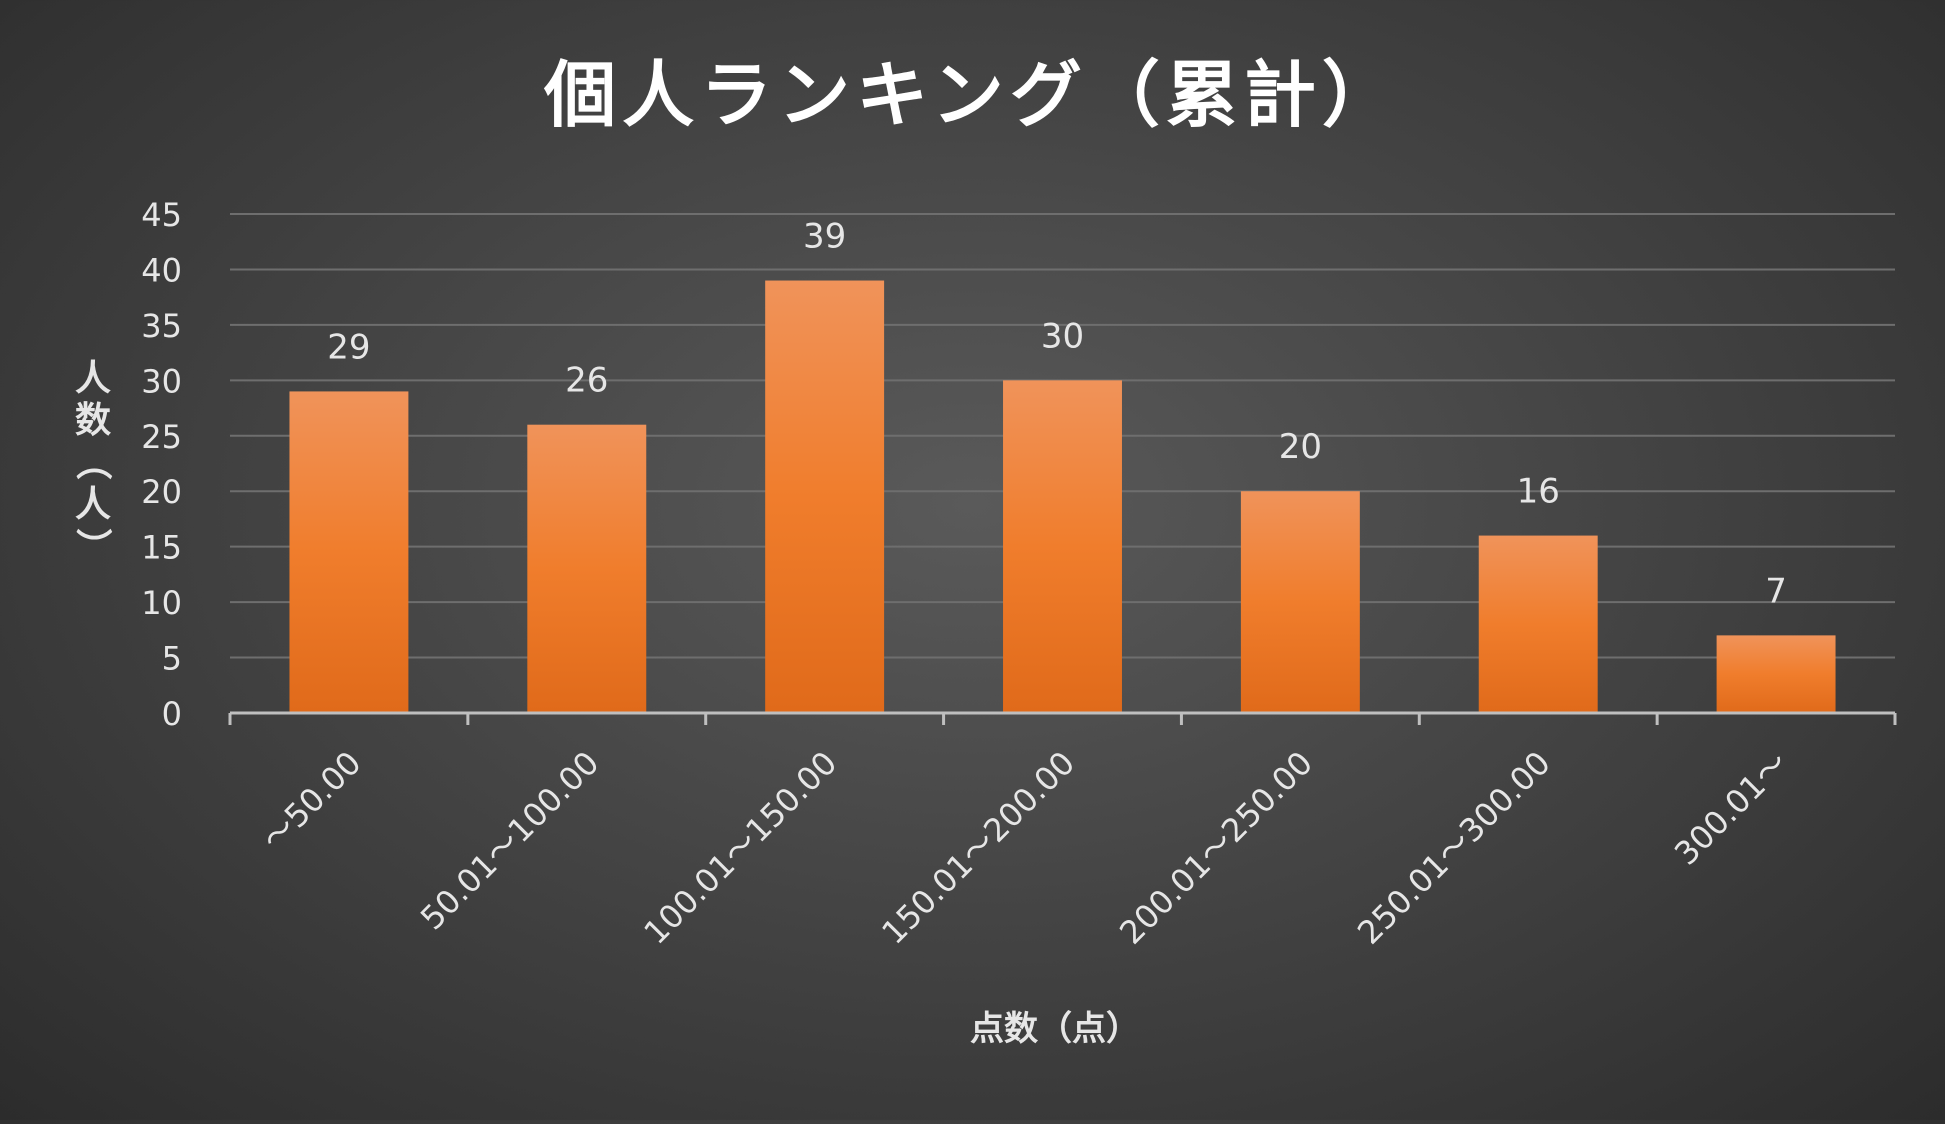 The image size is (1945, 1124). Describe the element at coordinates (1300, 447) in the screenshot. I see `data-label: 20` at that location.